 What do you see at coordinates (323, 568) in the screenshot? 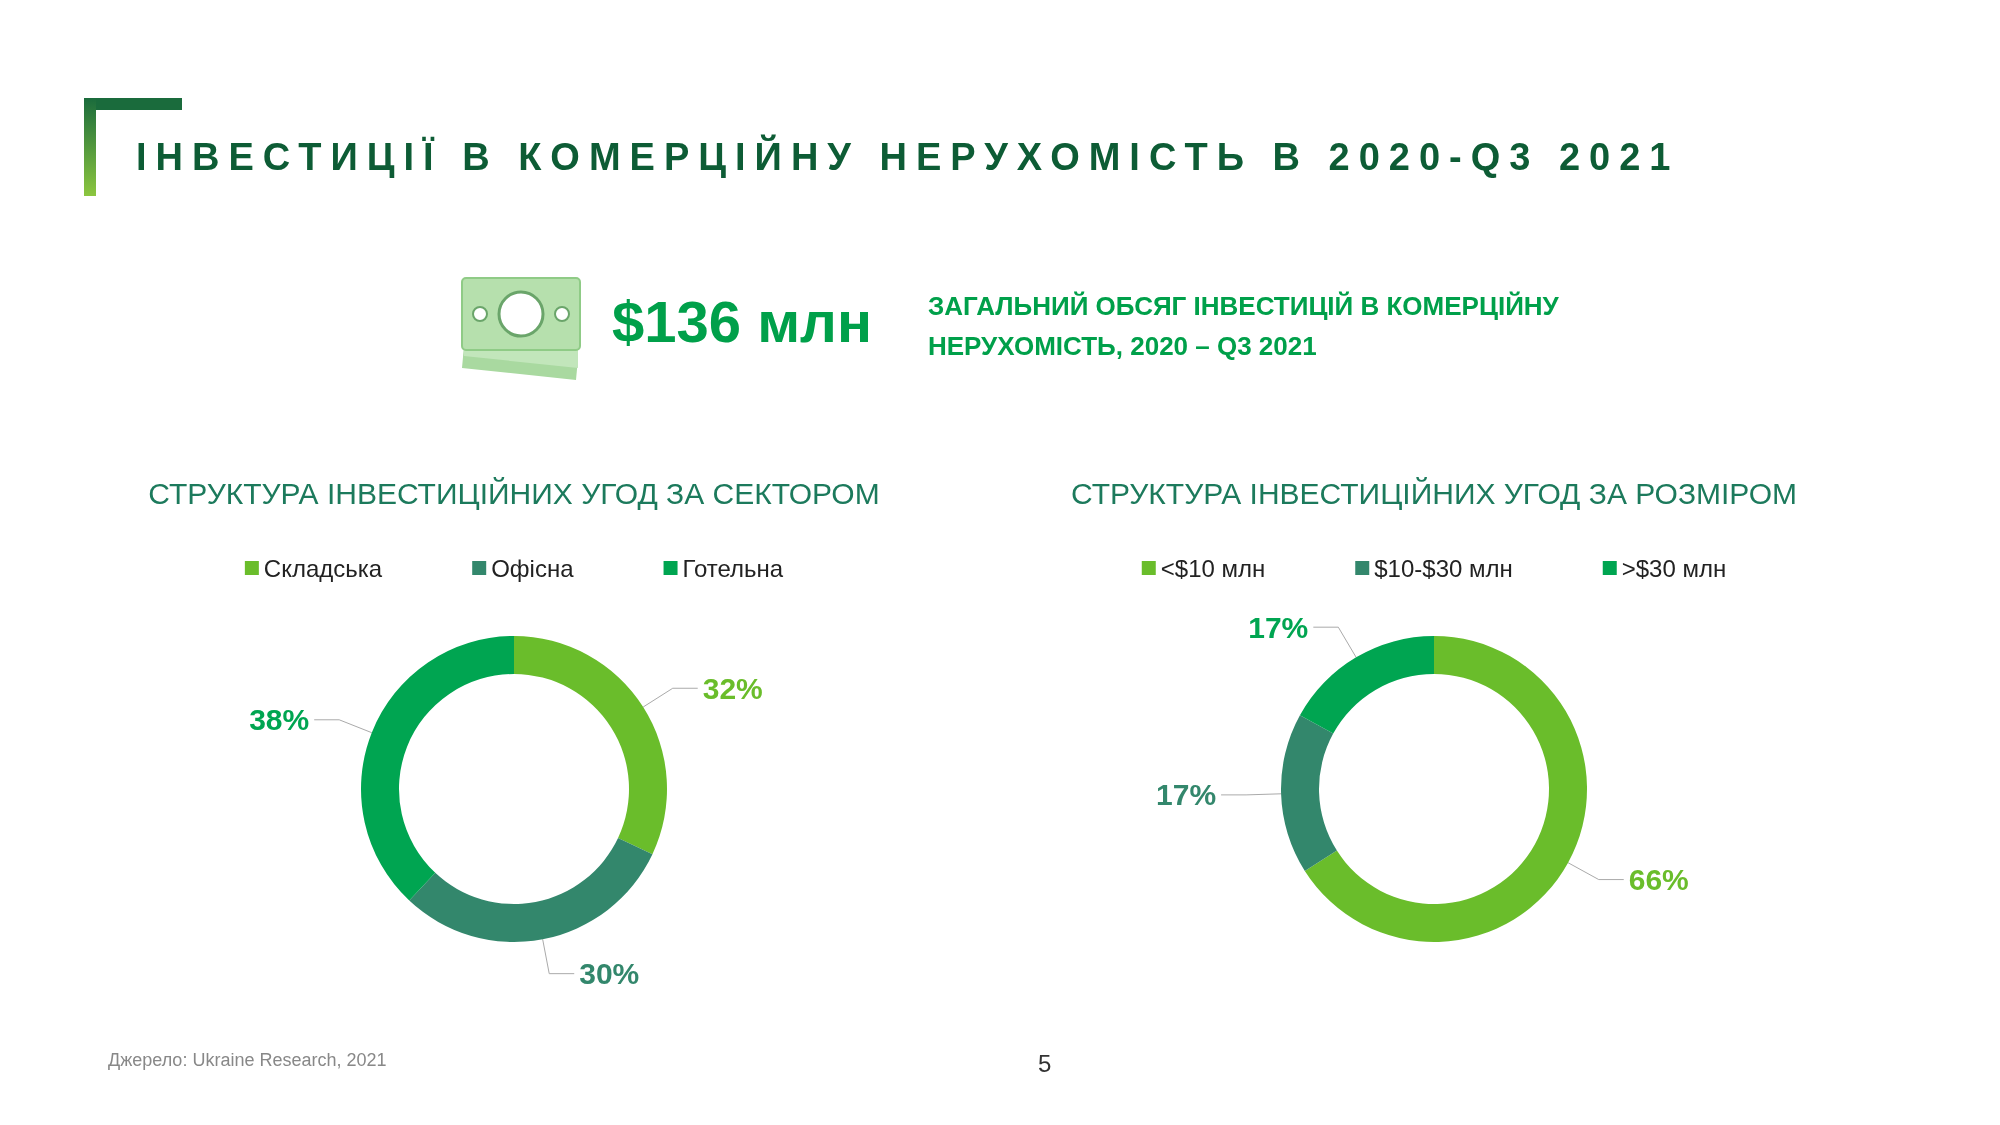
I see `legend-label: Складська` at bounding box center [323, 568].